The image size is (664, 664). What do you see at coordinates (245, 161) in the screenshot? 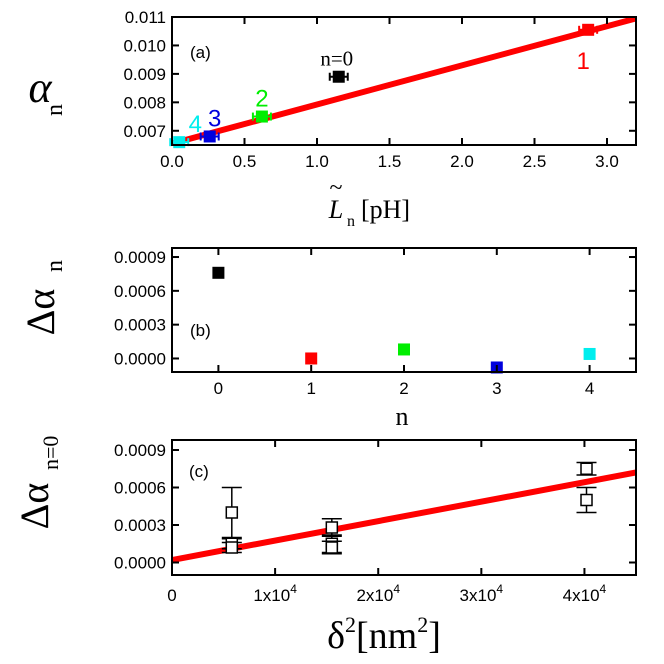
I see `x-tick-label: 0.5` at bounding box center [245, 161].